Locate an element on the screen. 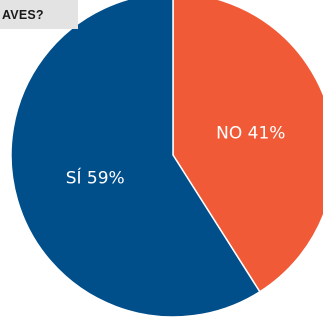 This screenshot has height=322, width=323. chart-title: AVES? is located at coordinates (39, 14).